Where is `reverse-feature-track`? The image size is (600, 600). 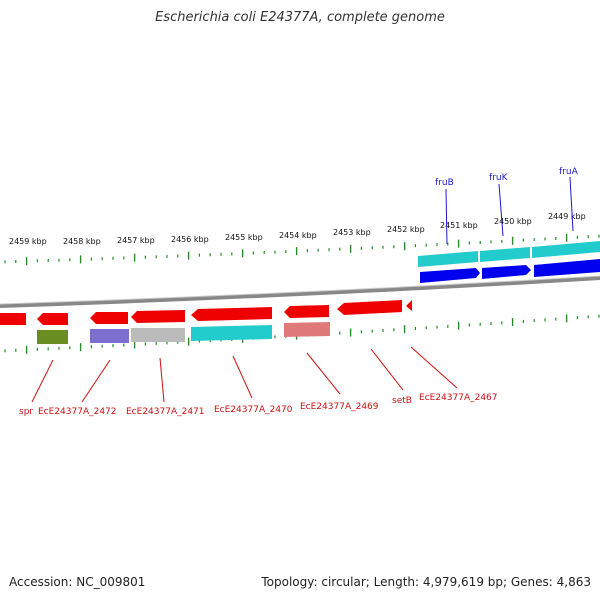
reverse-feature-track is located at coordinates (183, 333).